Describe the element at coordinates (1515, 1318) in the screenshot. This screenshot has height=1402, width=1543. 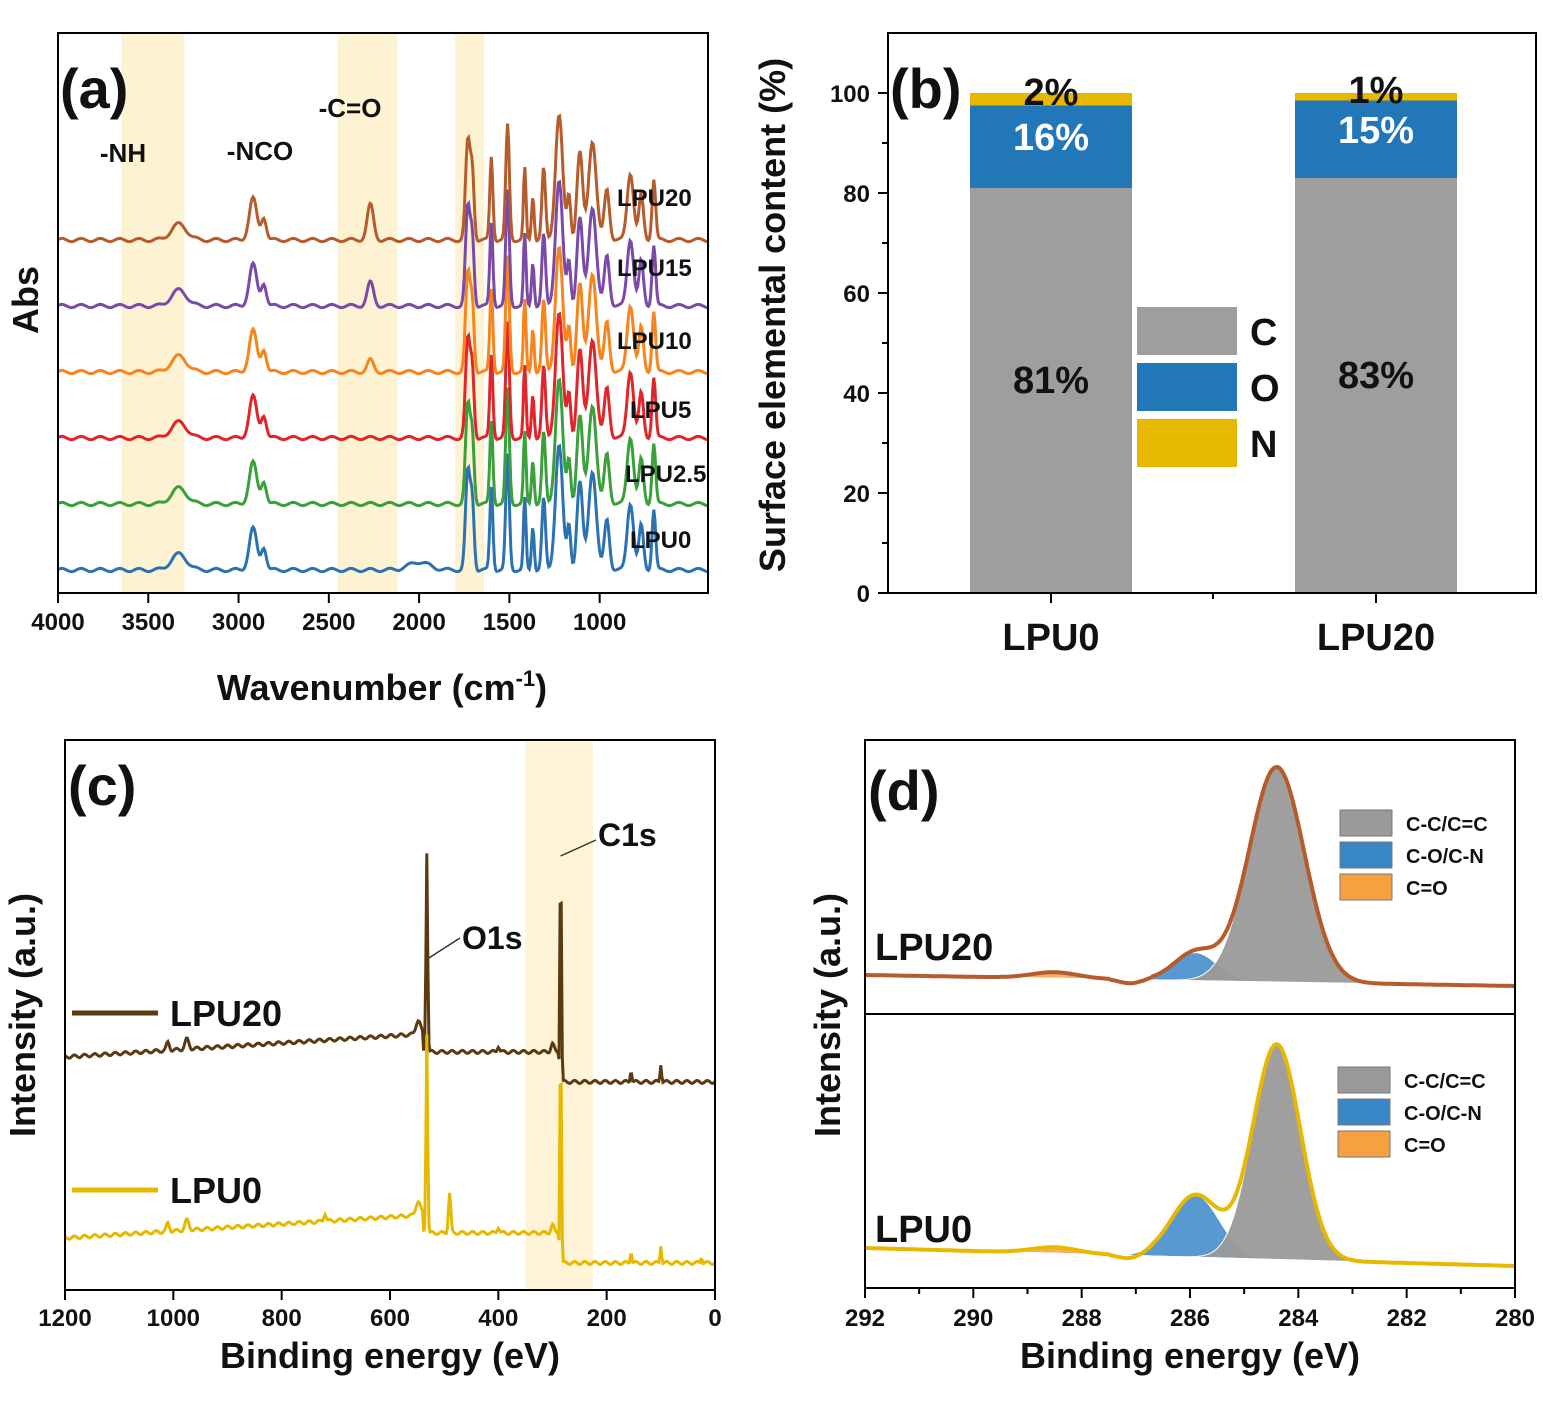
I see `x-tick-label: 280` at that location.